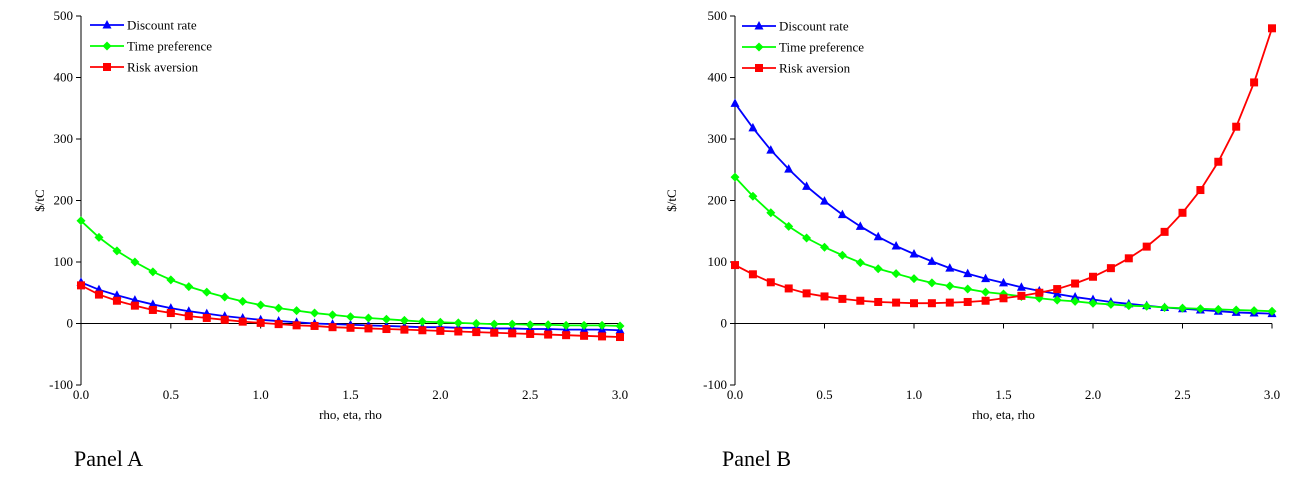 The image size is (1289, 491). Describe the element at coordinates (530, 394) in the screenshot. I see `panel-a-x-tick-label: 2.5` at that location.